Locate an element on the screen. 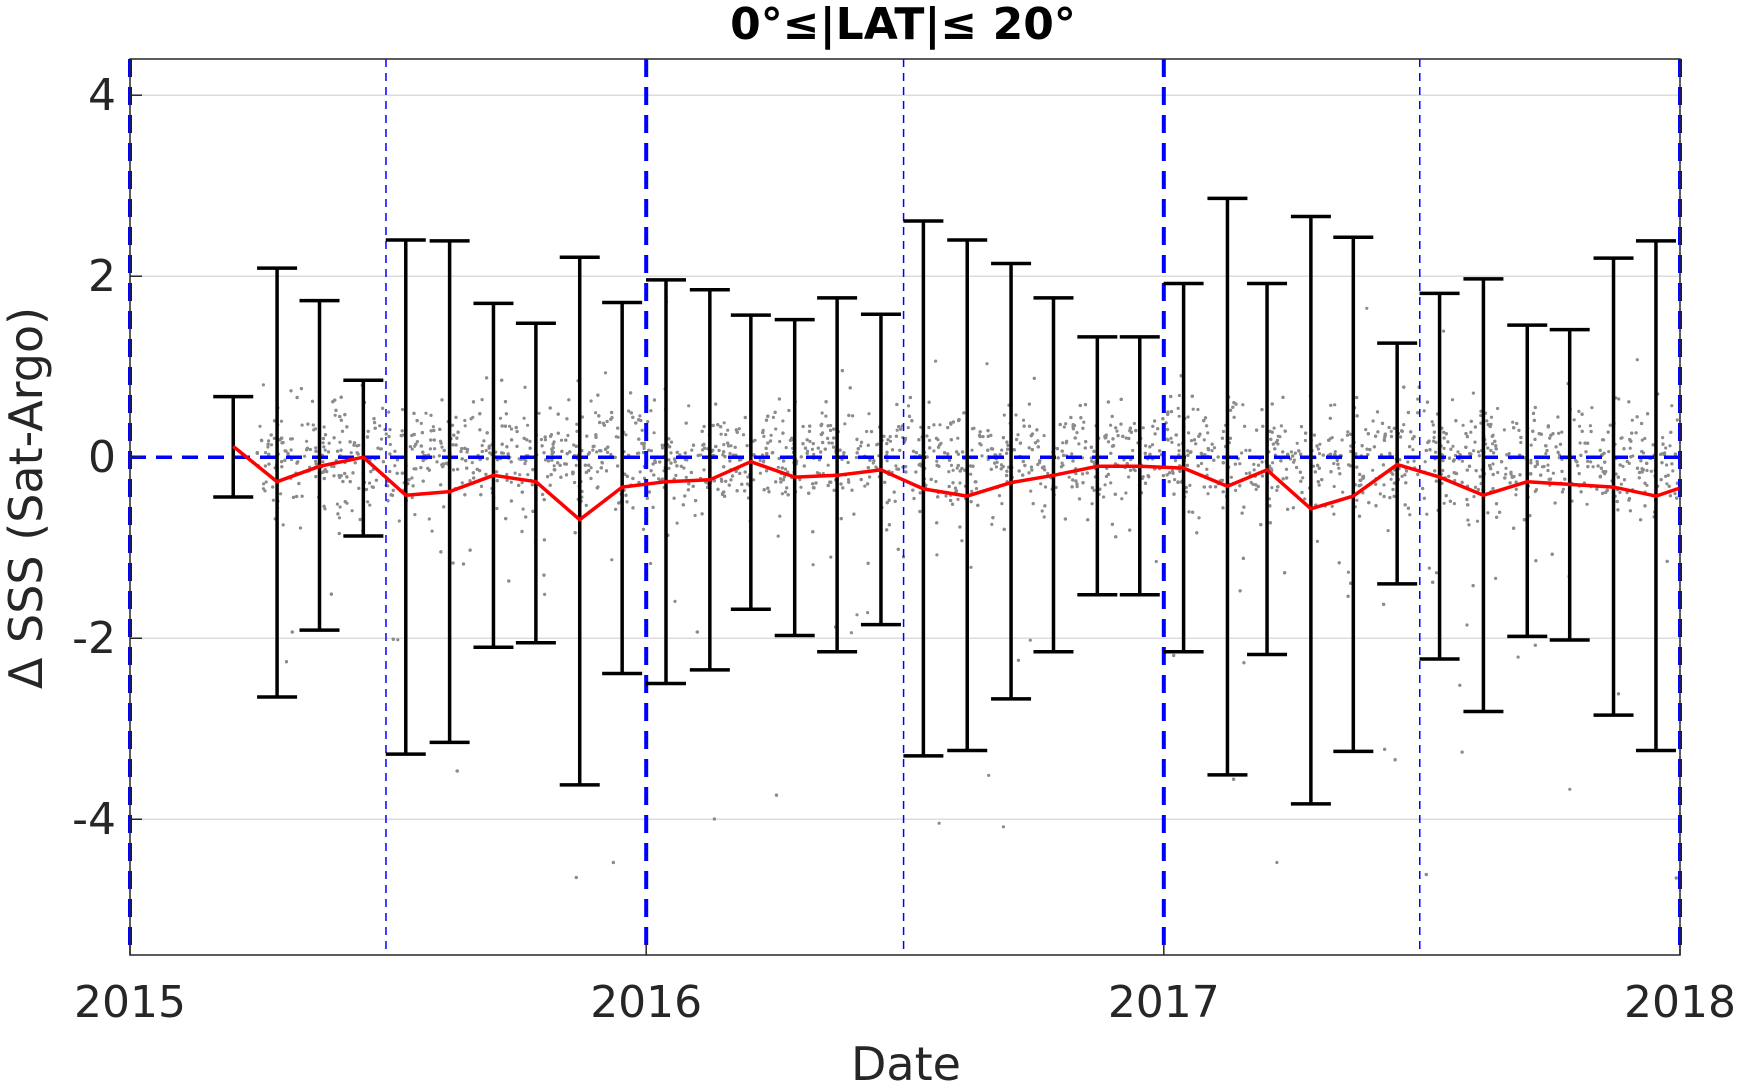 The height and width of the screenshot is (1092, 1743). y-tick-label: -2 is located at coordinates (94, 638).